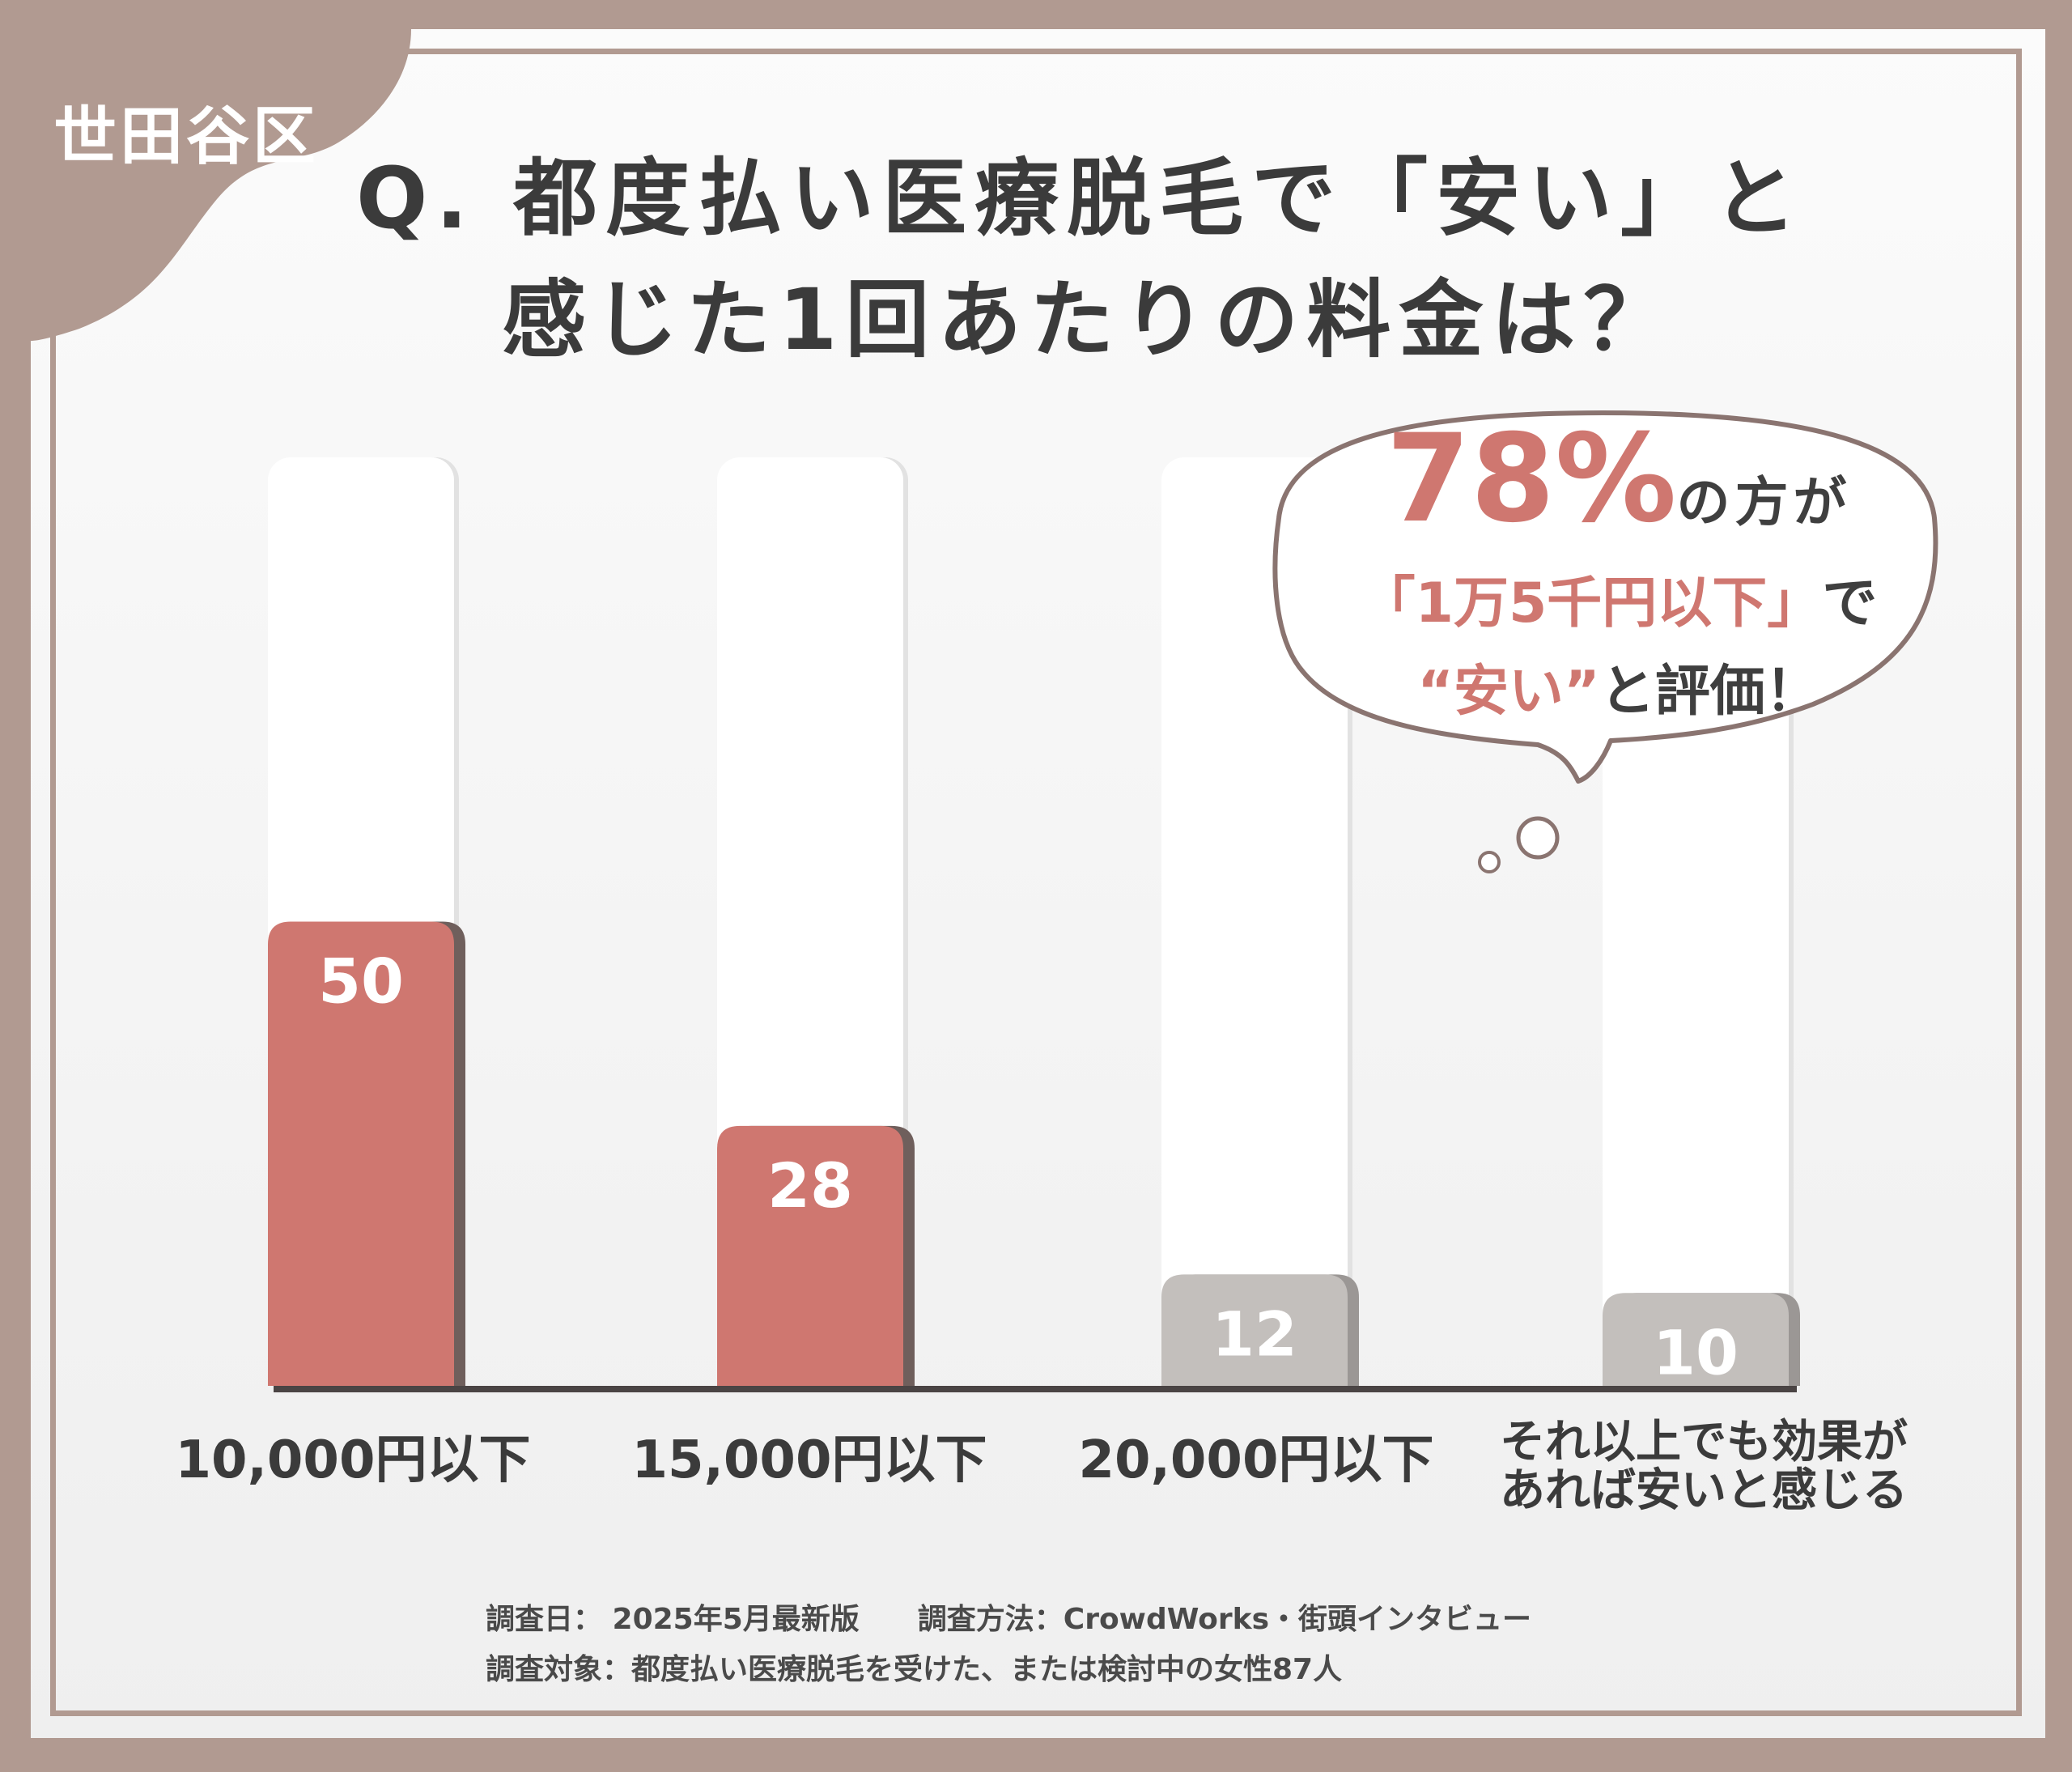  I want to click on callout-line-2: 「1万5千円以下」で, so click(1618, 598).